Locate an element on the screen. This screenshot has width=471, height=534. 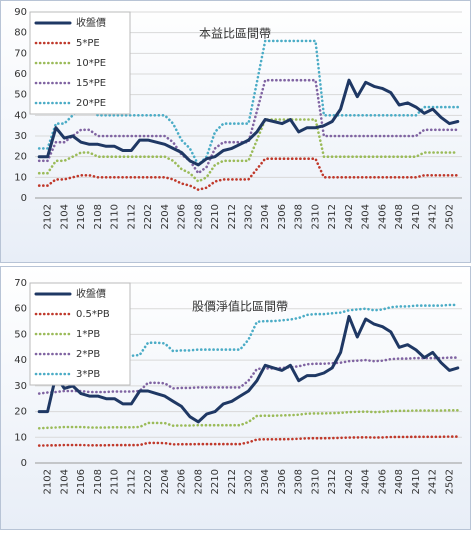
chart-title: 本益比區間帶 is located at coordinates (235, 34).